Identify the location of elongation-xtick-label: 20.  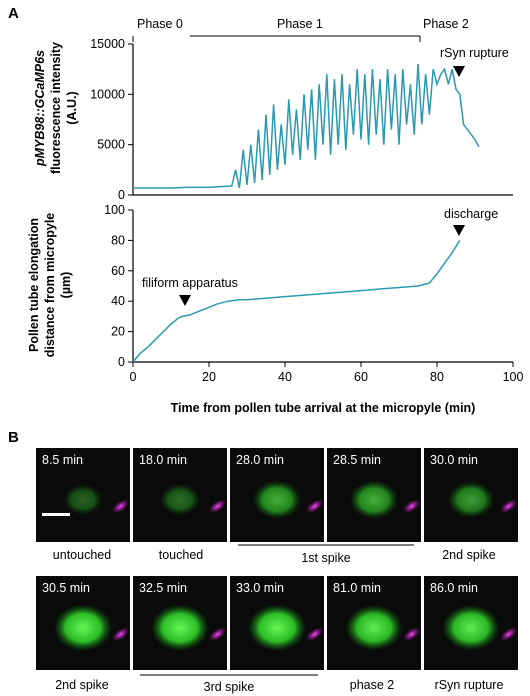
(209, 377).